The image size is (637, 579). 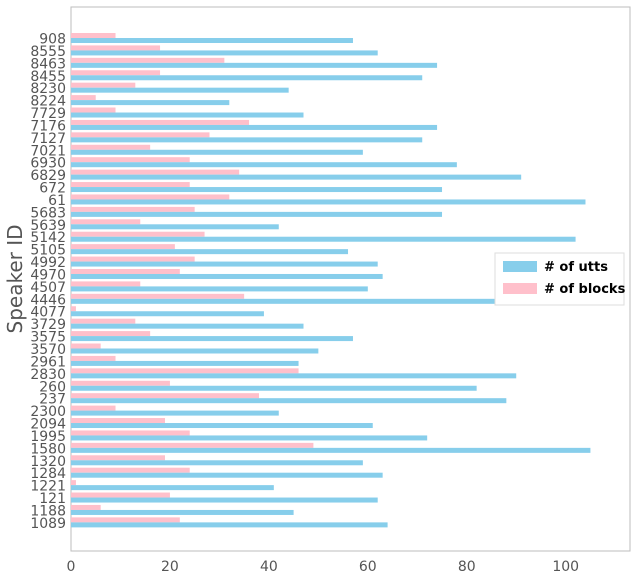 I want to click on y-tick-label: 672, so click(x=52, y=189).